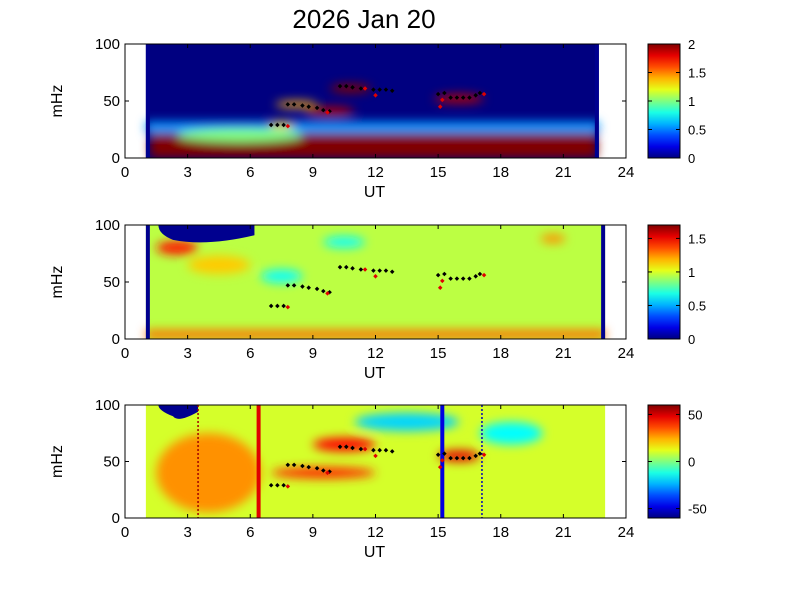 Image resolution: width=801 pixels, height=600 pixels. Describe the element at coordinates (116, 339) in the screenshot. I see `y-tick-label: 0` at that location.